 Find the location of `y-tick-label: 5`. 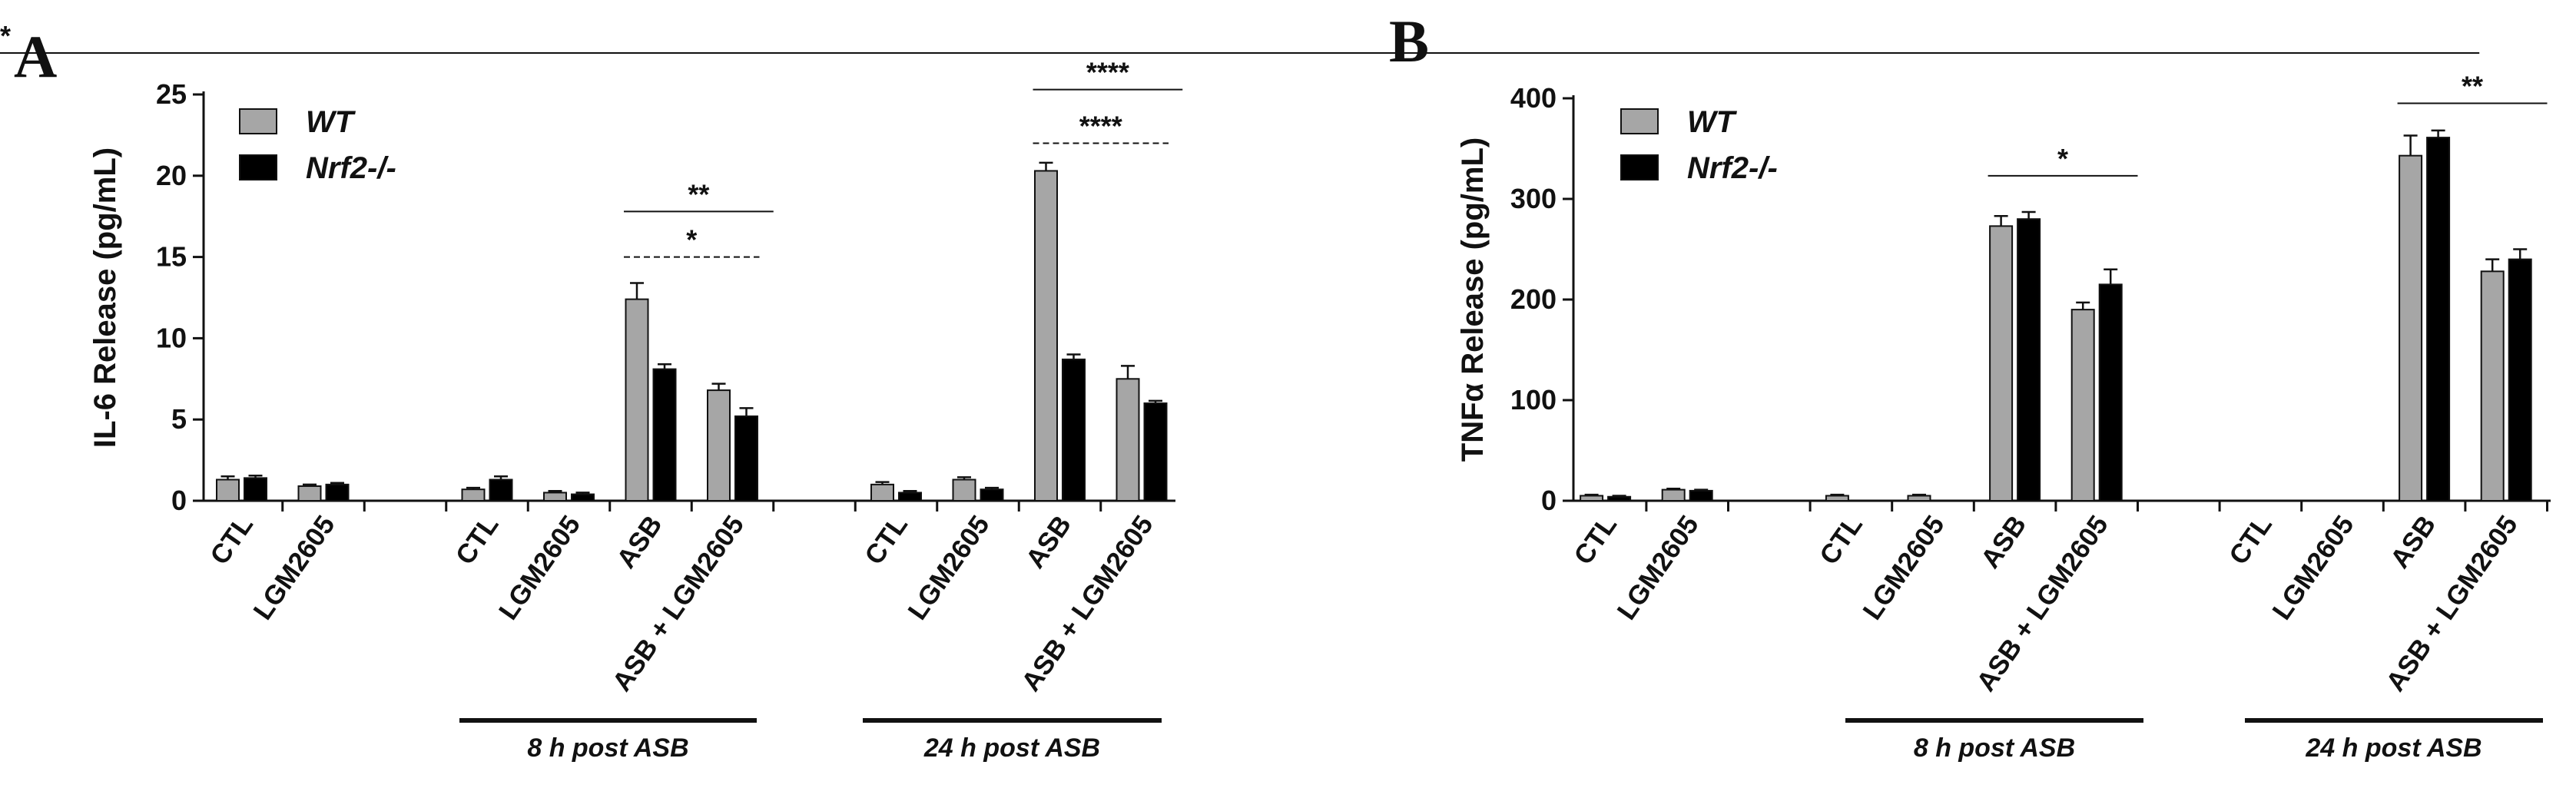

y-tick-label: 5 is located at coordinates (179, 419).